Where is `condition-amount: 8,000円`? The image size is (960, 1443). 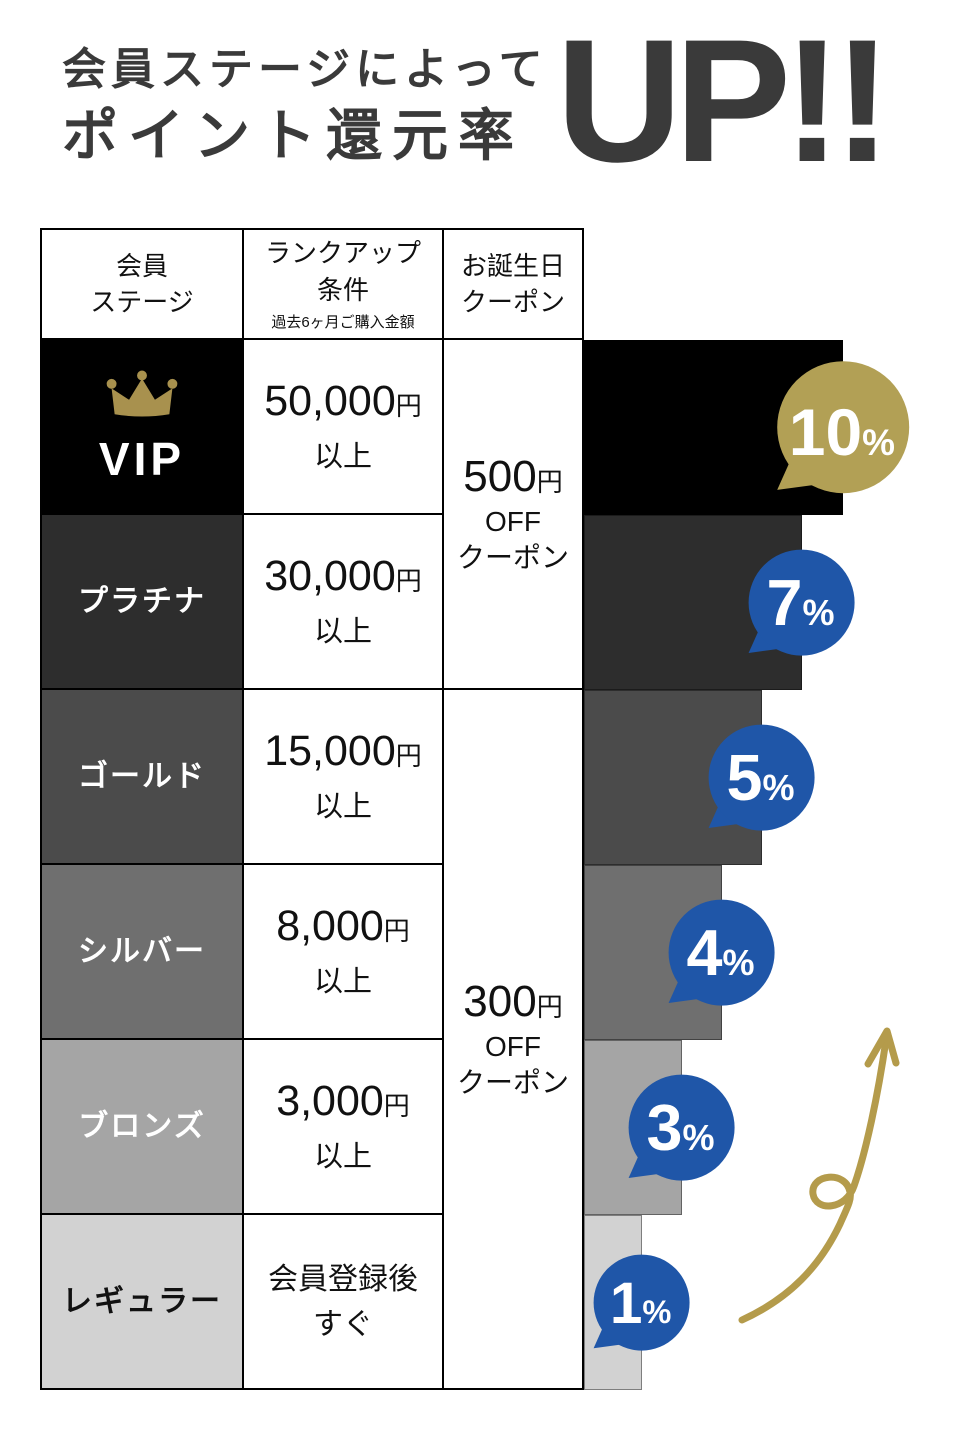 condition-amount: 8,000円 is located at coordinates (343, 925).